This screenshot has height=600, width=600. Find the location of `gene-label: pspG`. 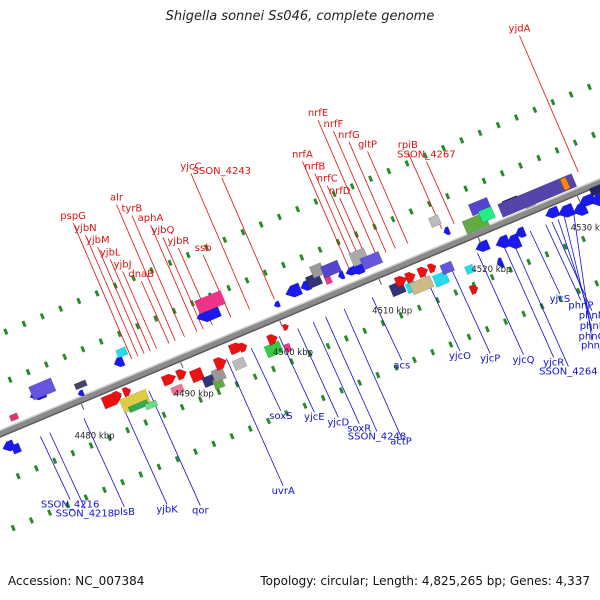

gene-label: pspG is located at coordinates (73, 216).